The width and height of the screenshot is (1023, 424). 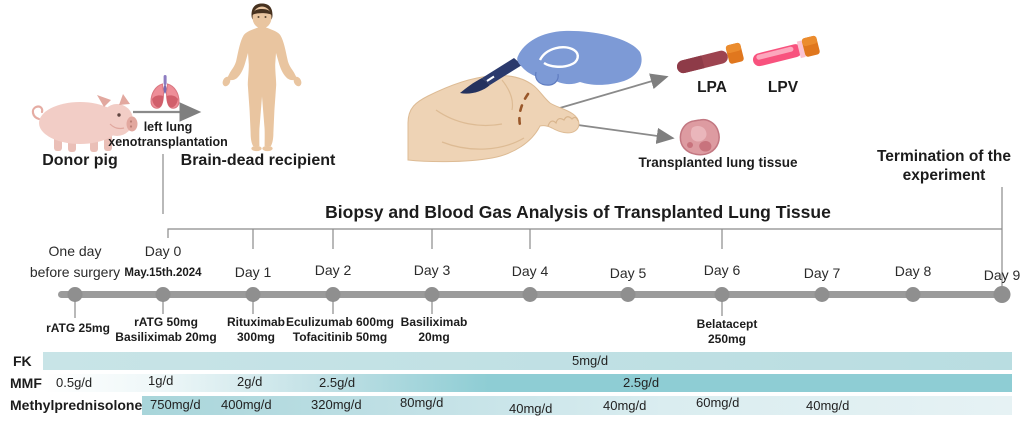 I want to click on transplant-lungs-icon, so click(x=165, y=92).